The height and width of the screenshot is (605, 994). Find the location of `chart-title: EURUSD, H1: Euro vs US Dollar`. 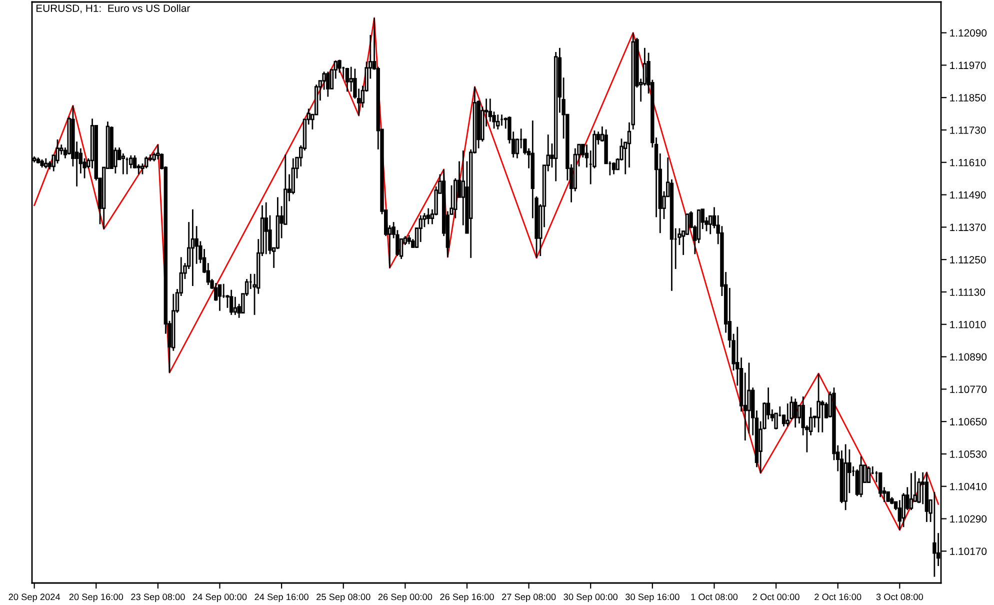

chart-title: EURUSD, H1: Euro vs US Dollar is located at coordinates (113, 9).